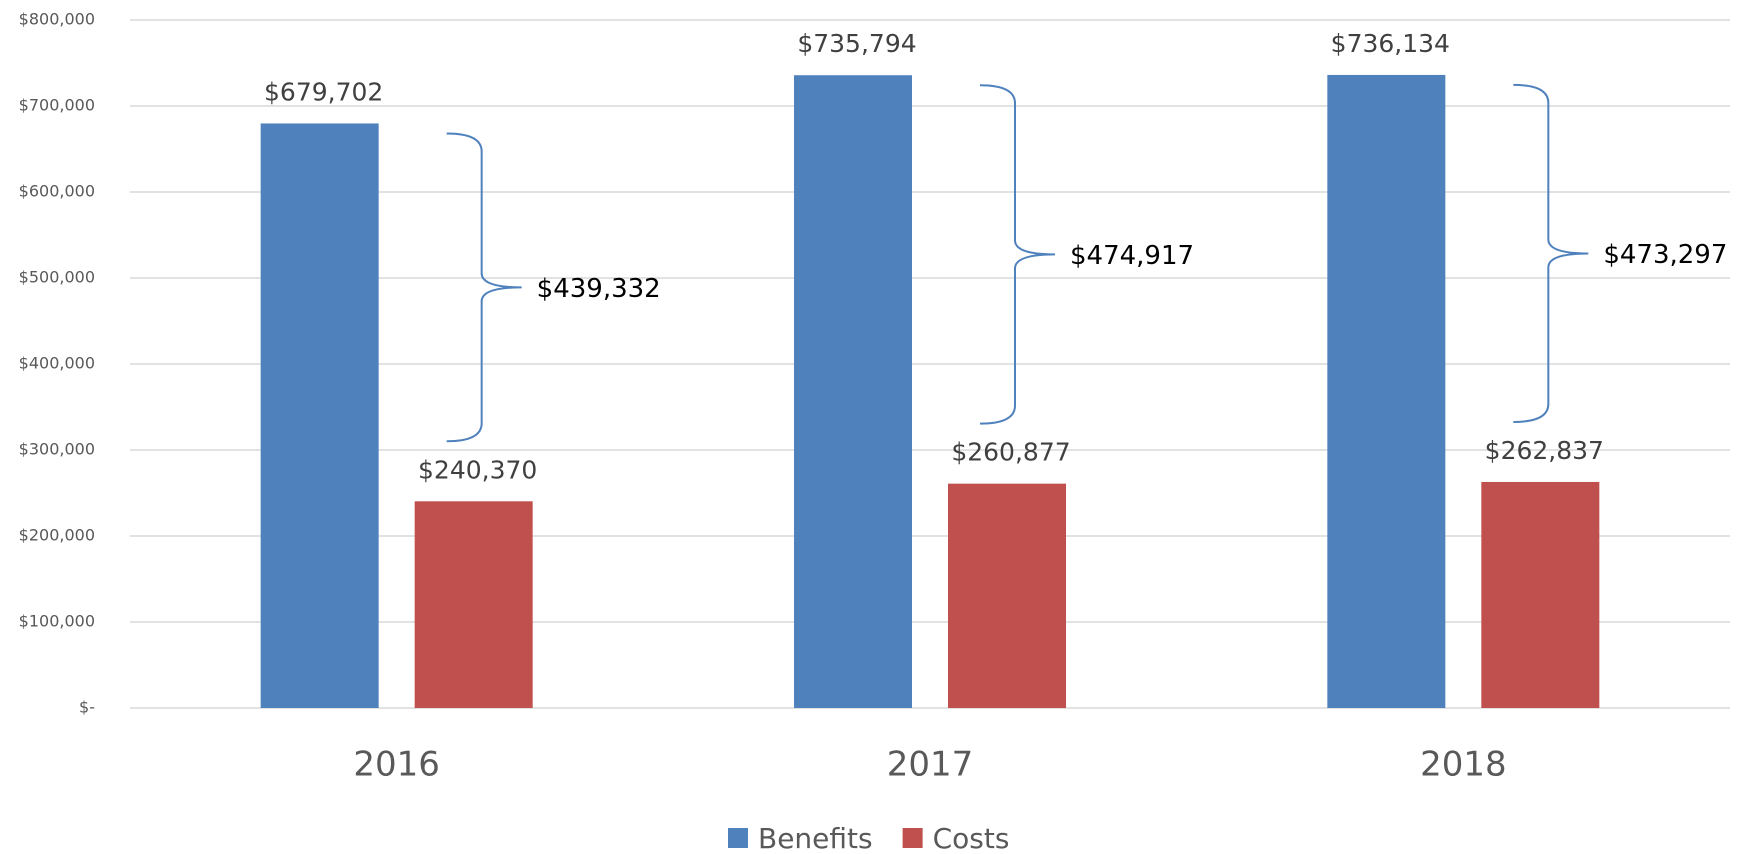  What do you see at coordinates (57, 19) in the screenshot?
I see `y-tick-label: $800,000` at bounding box center [57, 19].